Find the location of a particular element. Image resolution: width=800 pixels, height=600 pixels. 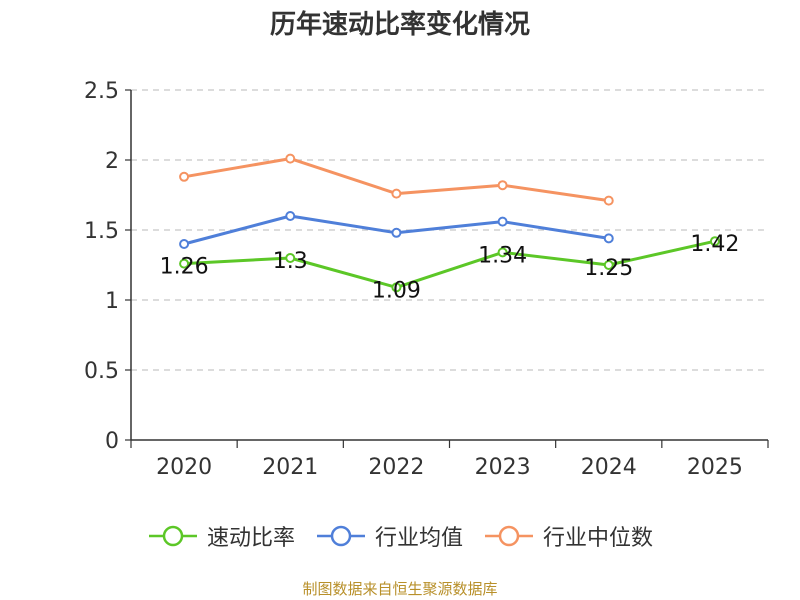

data-label: 1.42 is located at coordinates (714, 244).